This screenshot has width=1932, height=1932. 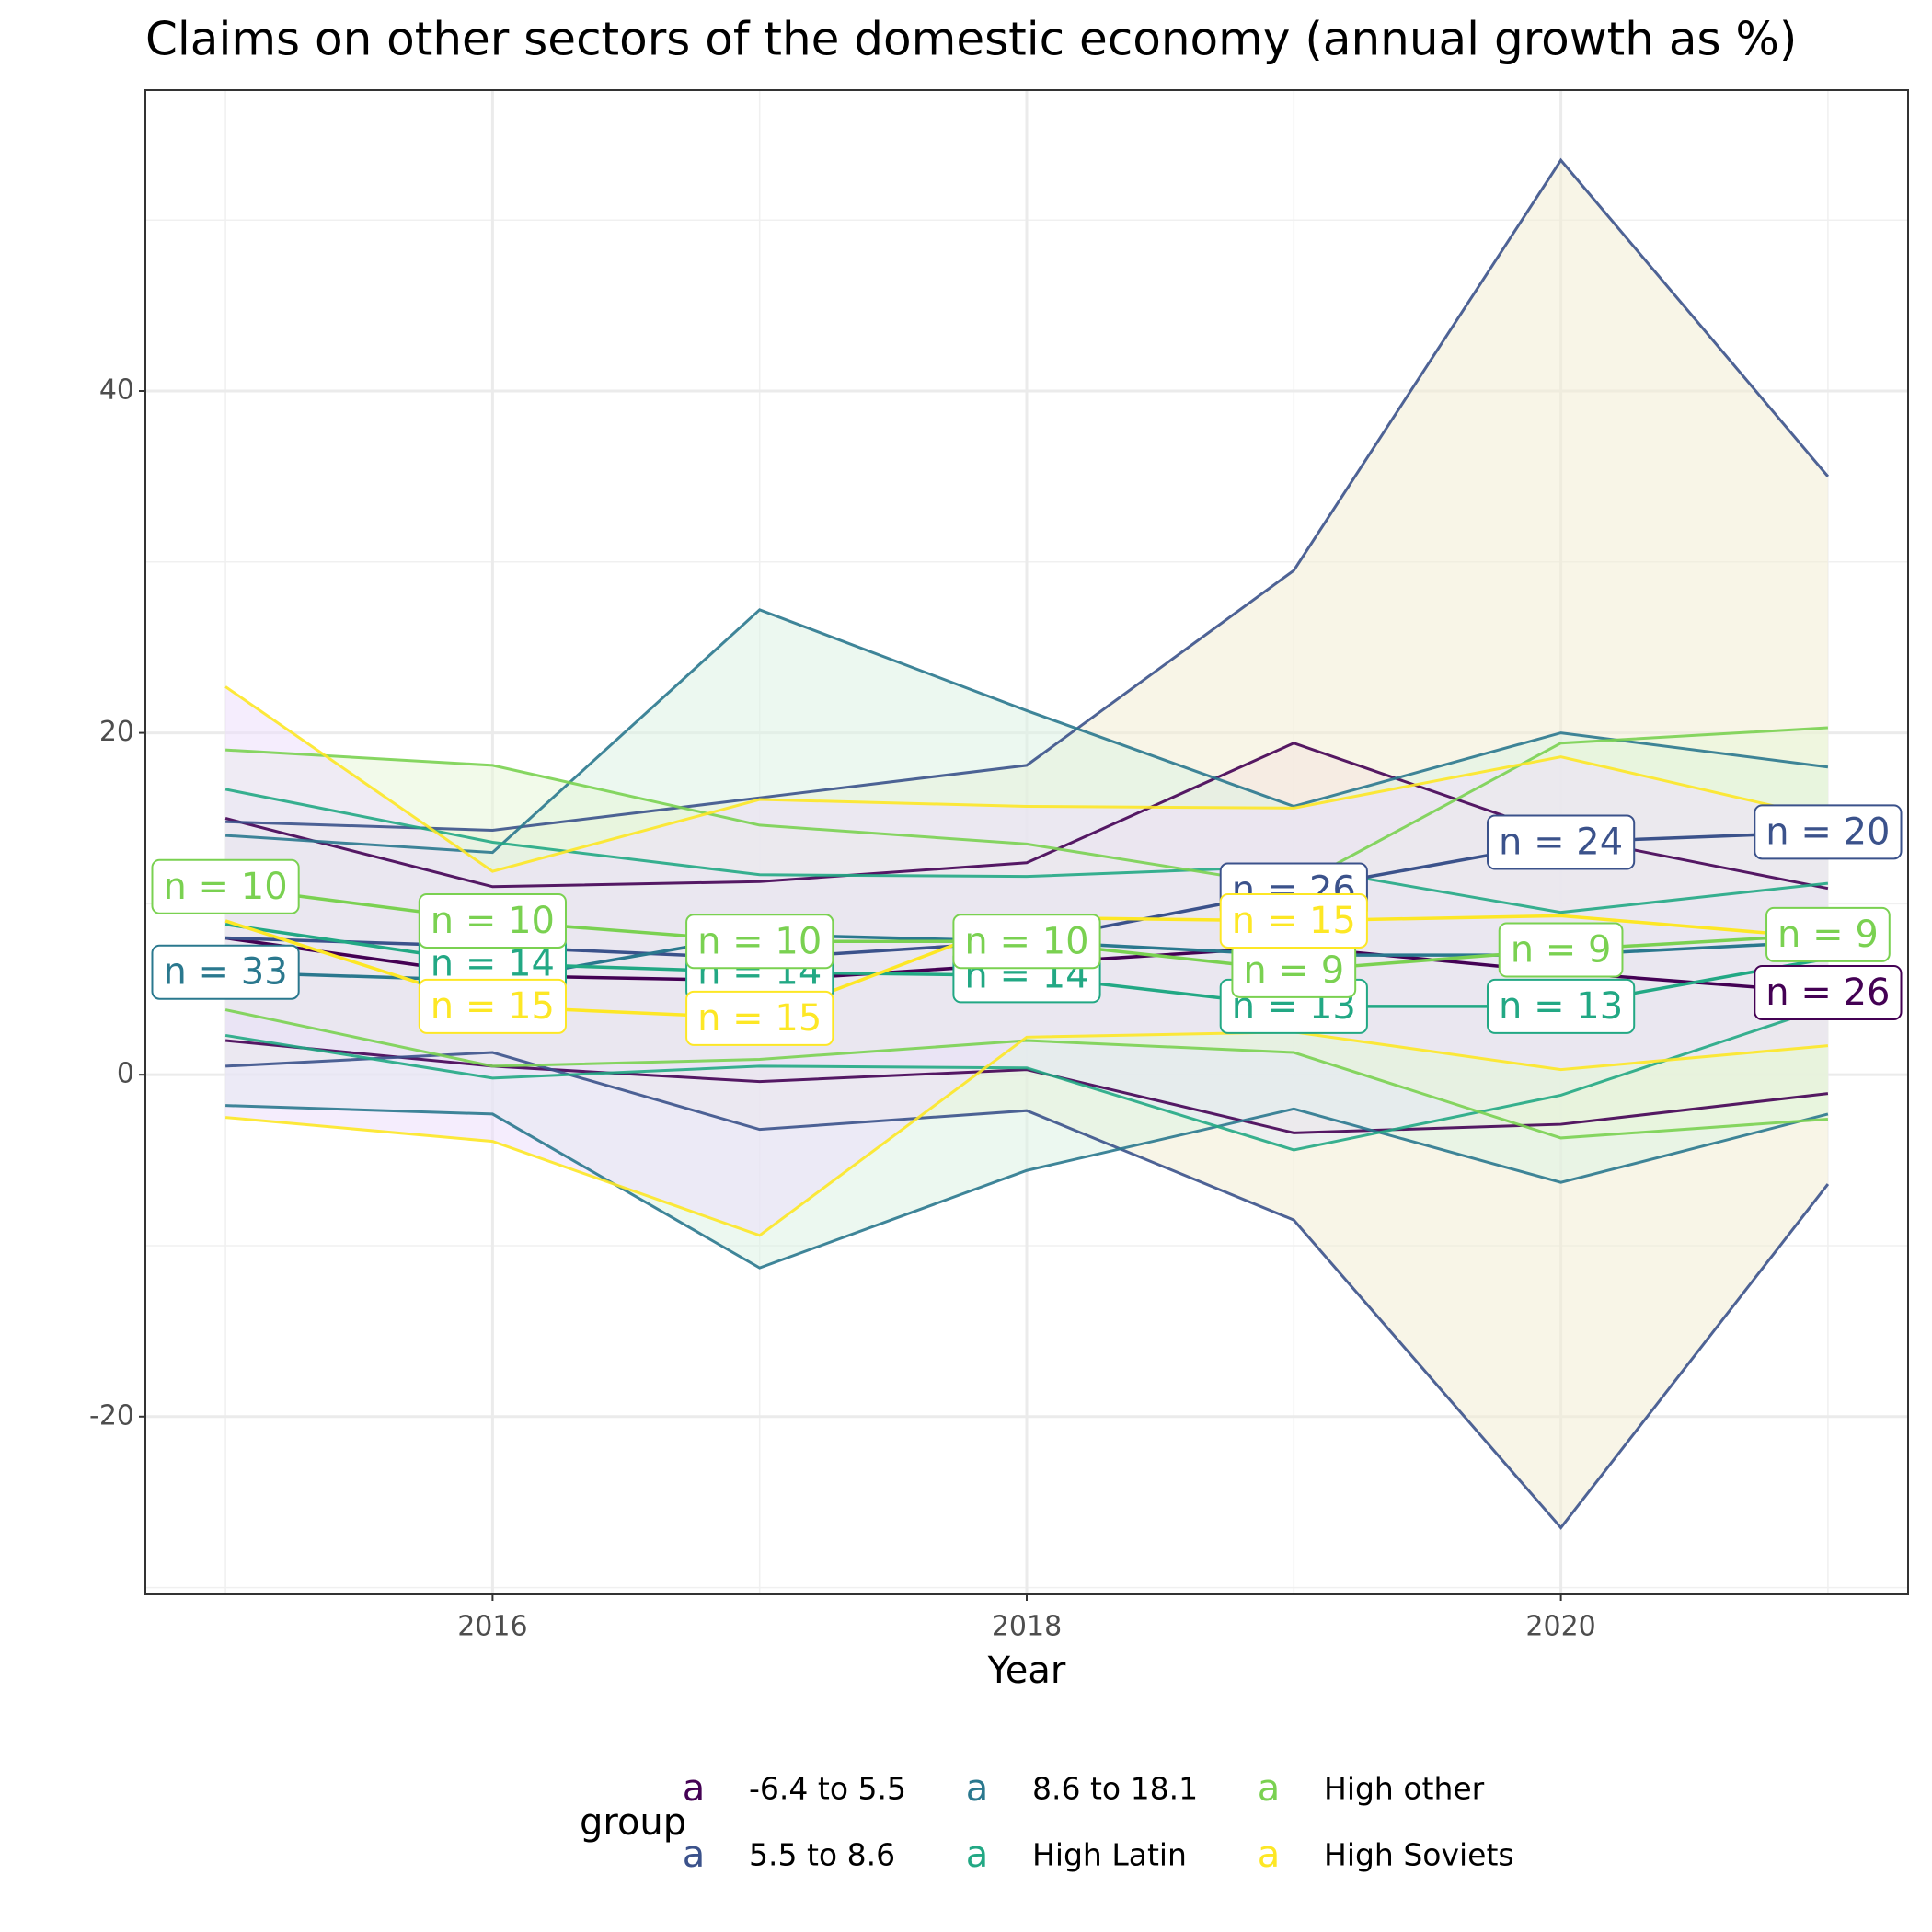 I want to click on label-text: n = 20, so click(x=1827, y=832).